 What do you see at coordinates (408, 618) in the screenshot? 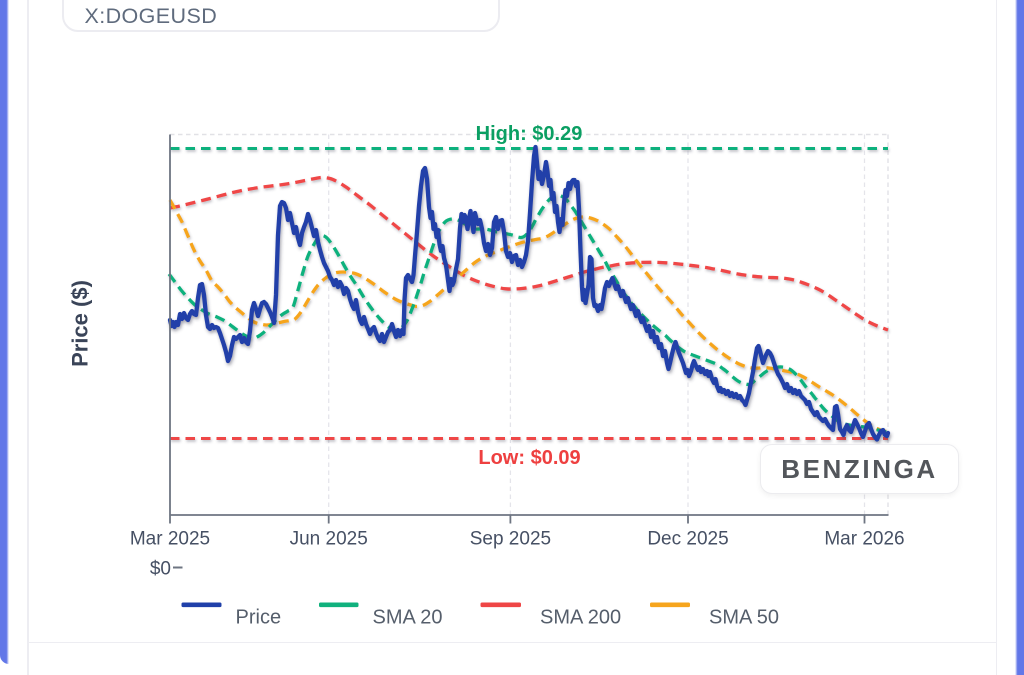
I see `svg-text: SMA 20` at bounding box center [408, 618].